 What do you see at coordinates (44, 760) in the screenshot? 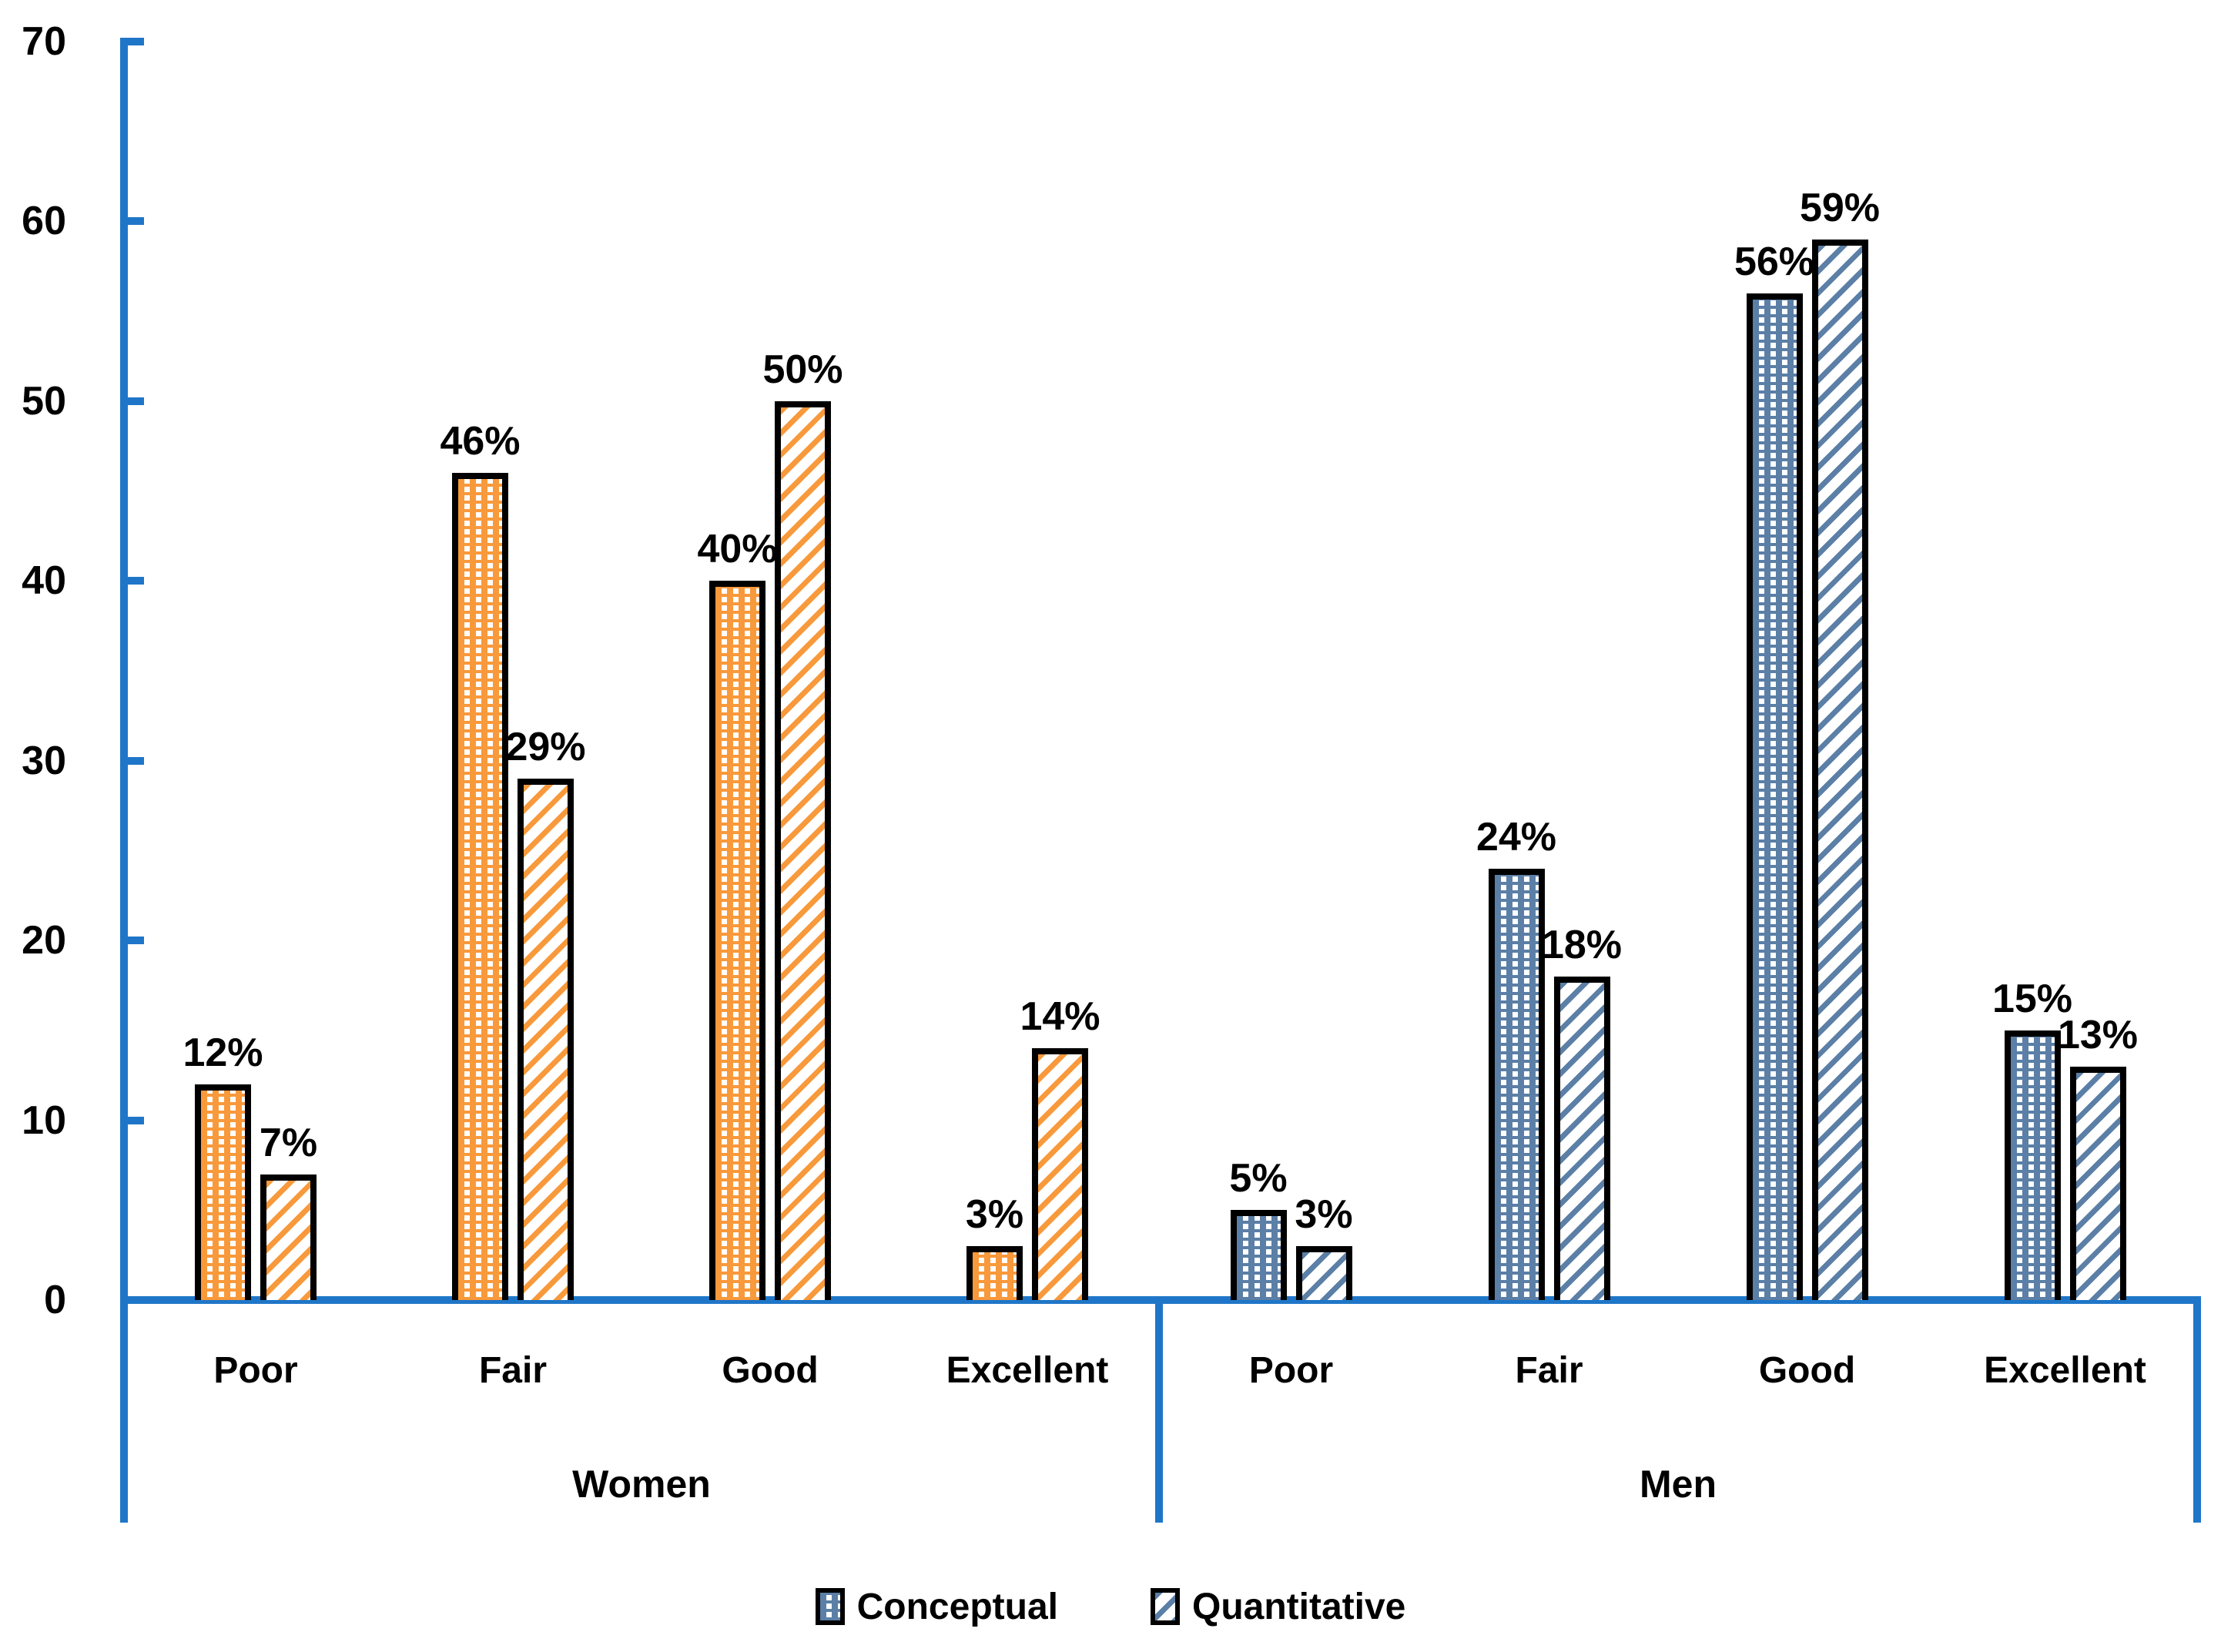
I see `y-axis-tick-label: 30` at bounding box center [44, 760].